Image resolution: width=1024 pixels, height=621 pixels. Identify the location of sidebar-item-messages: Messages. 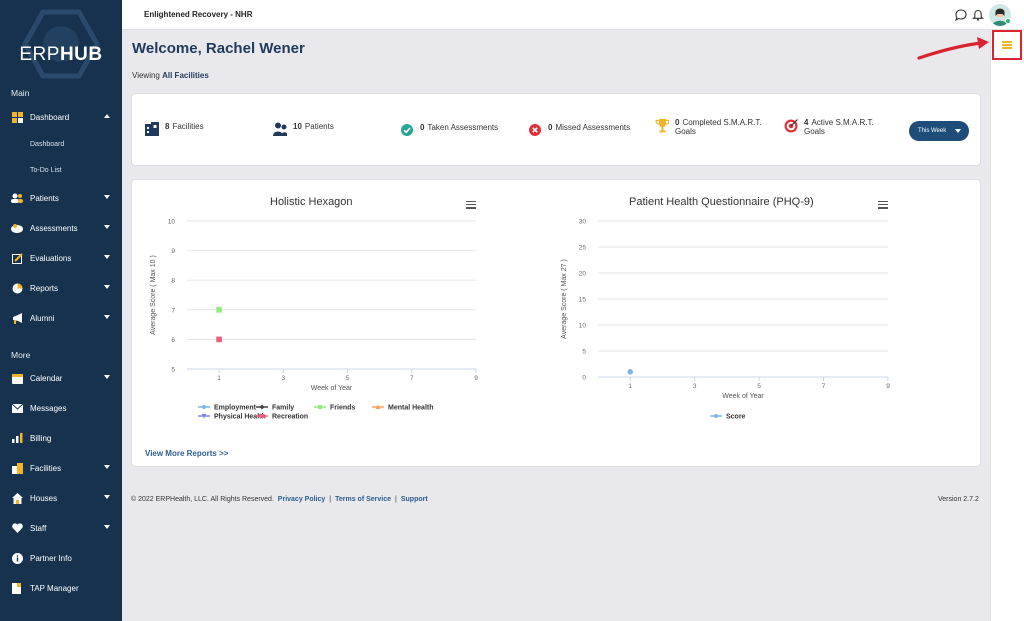
(61, 408).